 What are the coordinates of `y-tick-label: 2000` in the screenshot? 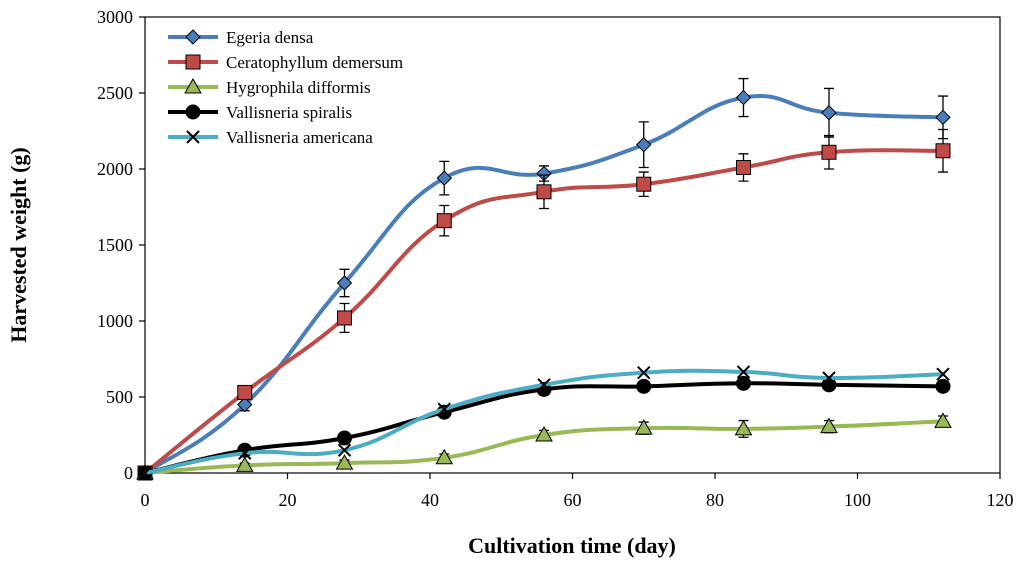 It's located at (115, 169).